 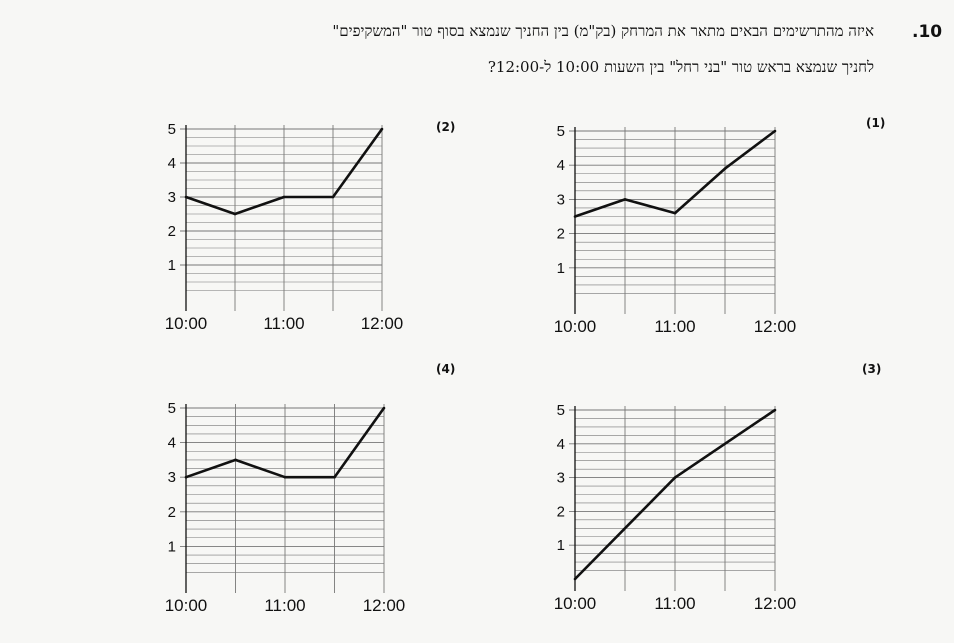 What do you see at coordinates (561, 131) in the screenshot?
I see `chart-1-y-tick-label: 5` at bounding box center [561, 131].